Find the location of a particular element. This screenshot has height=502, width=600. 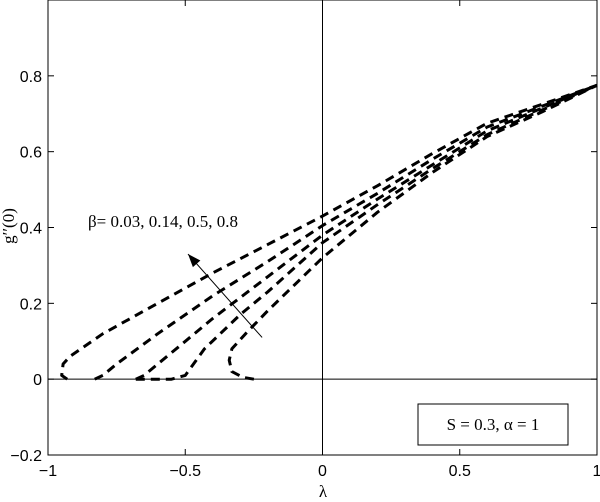

x-axis-label: λ is located at coordinates (323, 491).